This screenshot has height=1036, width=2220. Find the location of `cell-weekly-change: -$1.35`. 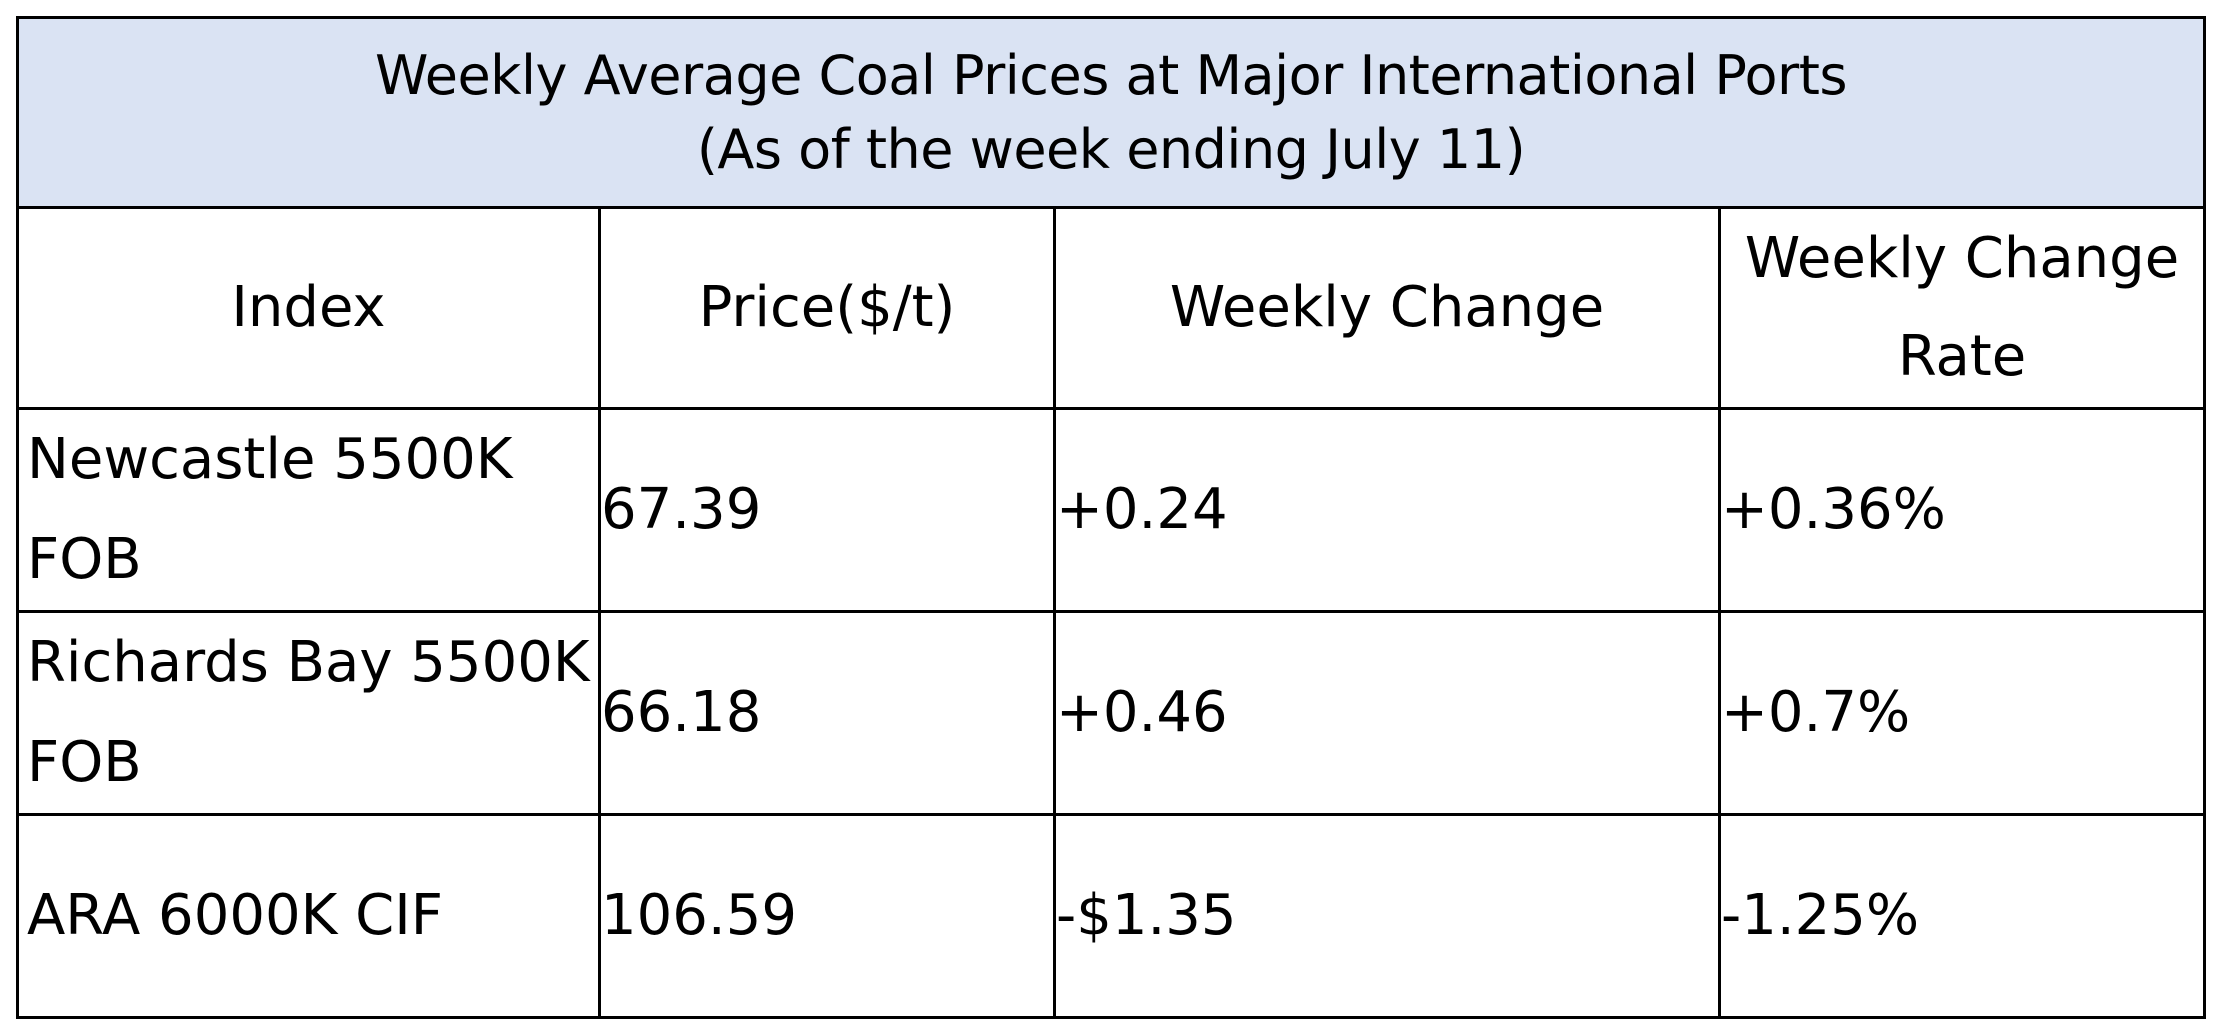

cell-weekly-change: -$1.35 is located at coordinates (1387, 916).